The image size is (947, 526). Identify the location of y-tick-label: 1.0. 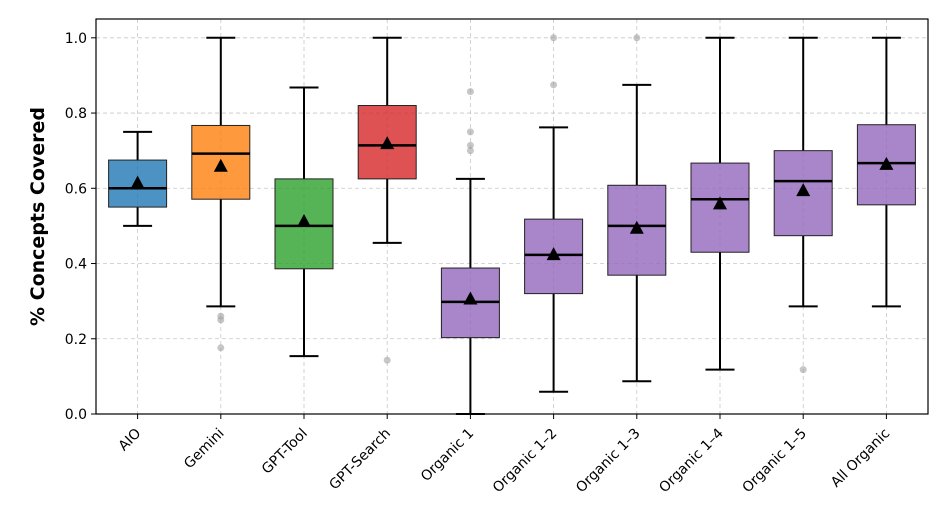
(76, 39).